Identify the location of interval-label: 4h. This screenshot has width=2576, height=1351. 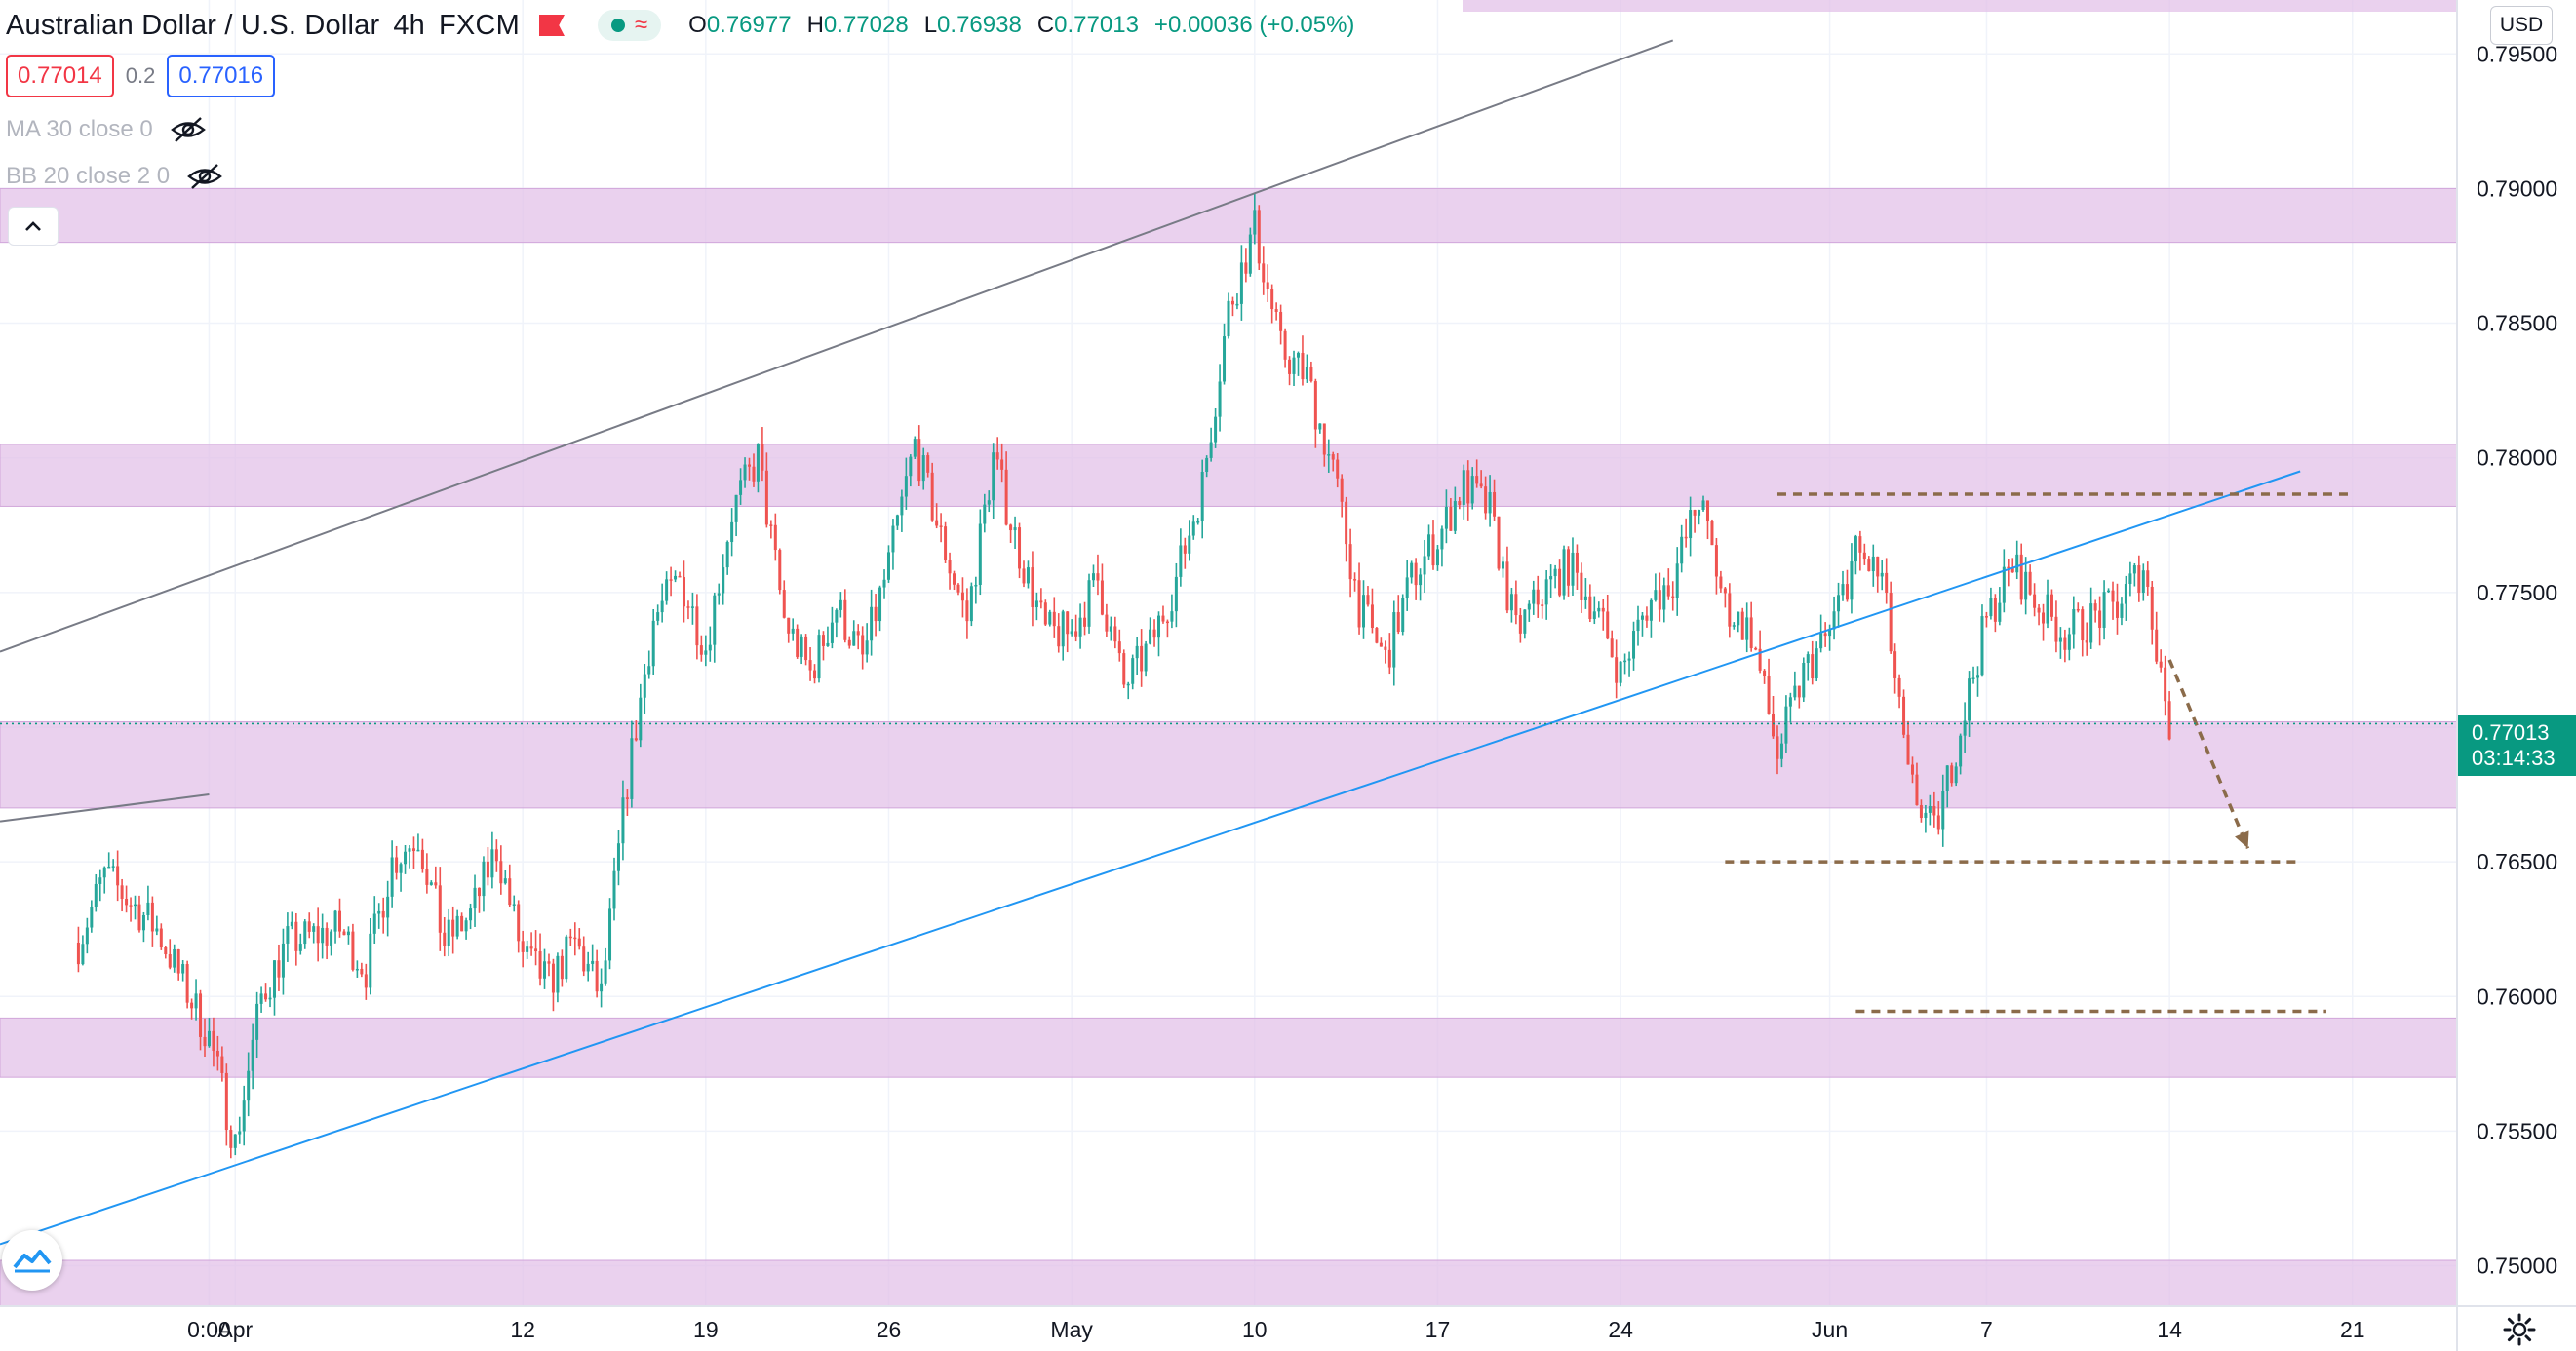
(409, 25).